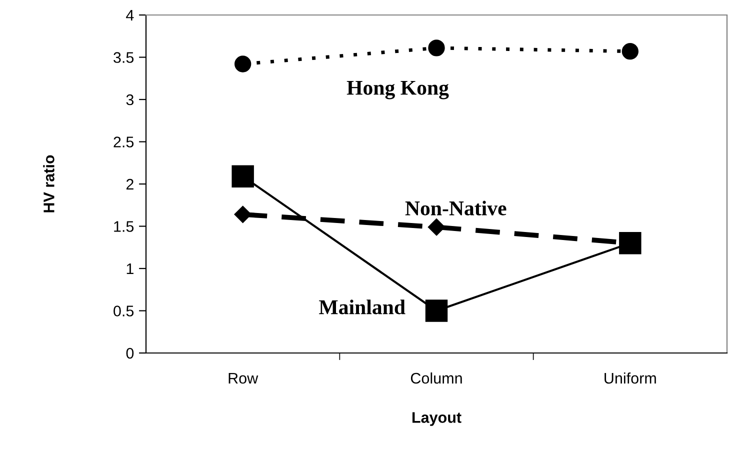 Image resolution: width=737 pixels, height=450 pixels. Describe the element at coordinates (124, 142) in the screenshot. I see `y-tick-label: 2.5` at that location.